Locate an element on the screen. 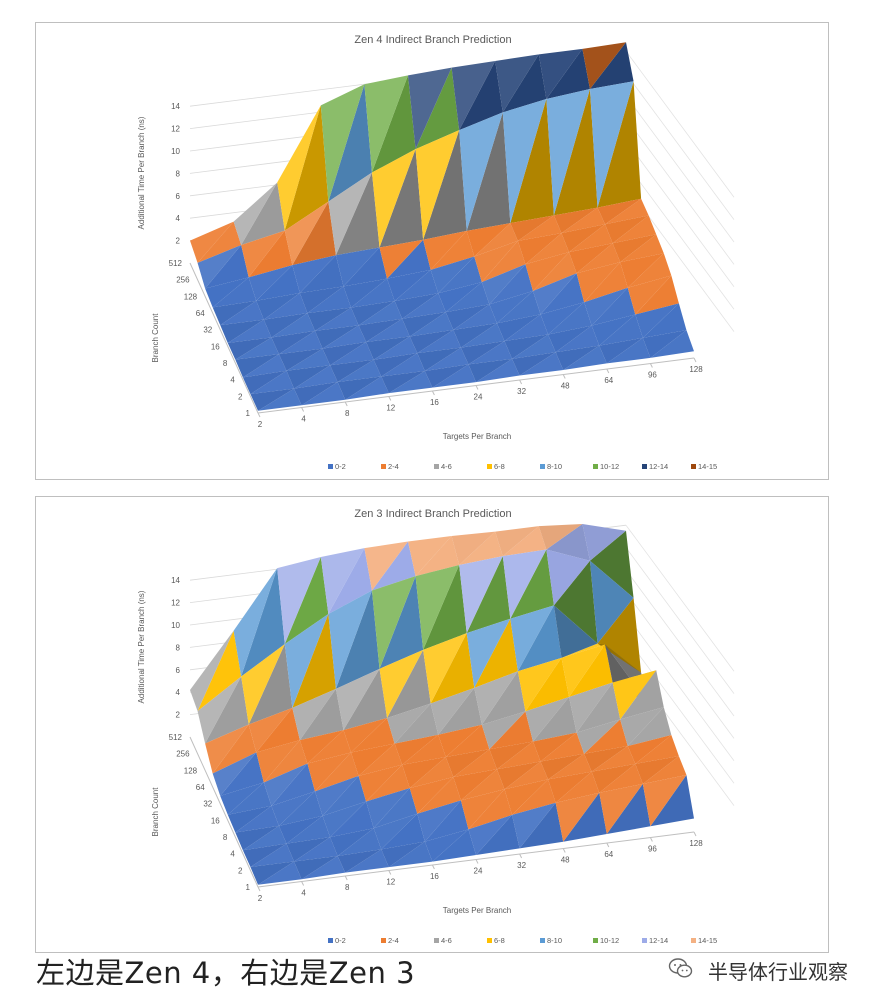 This screenshot has width=874, height=1002. x-tick-label: 4 is located at coordinates (303, 419).